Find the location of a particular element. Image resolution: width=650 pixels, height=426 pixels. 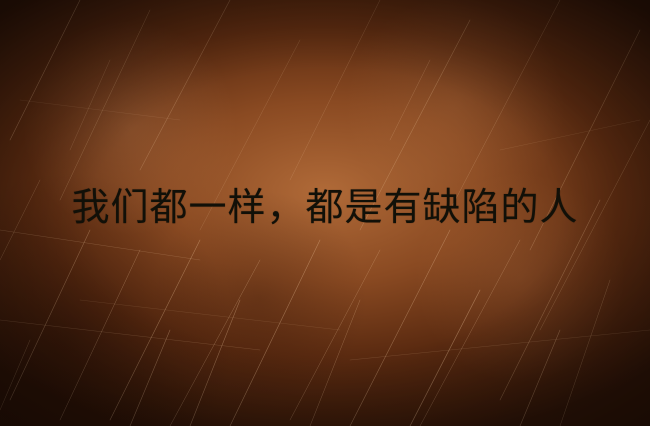

caption-text: 我们都一样，都是有缺陷的人 is located at coordinates (325, 207).